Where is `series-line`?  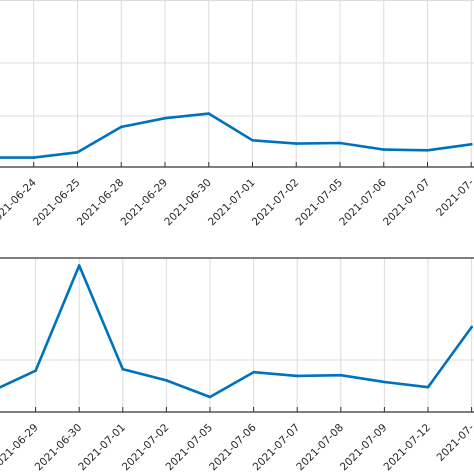 series-line is located at coordinates (236, 135).